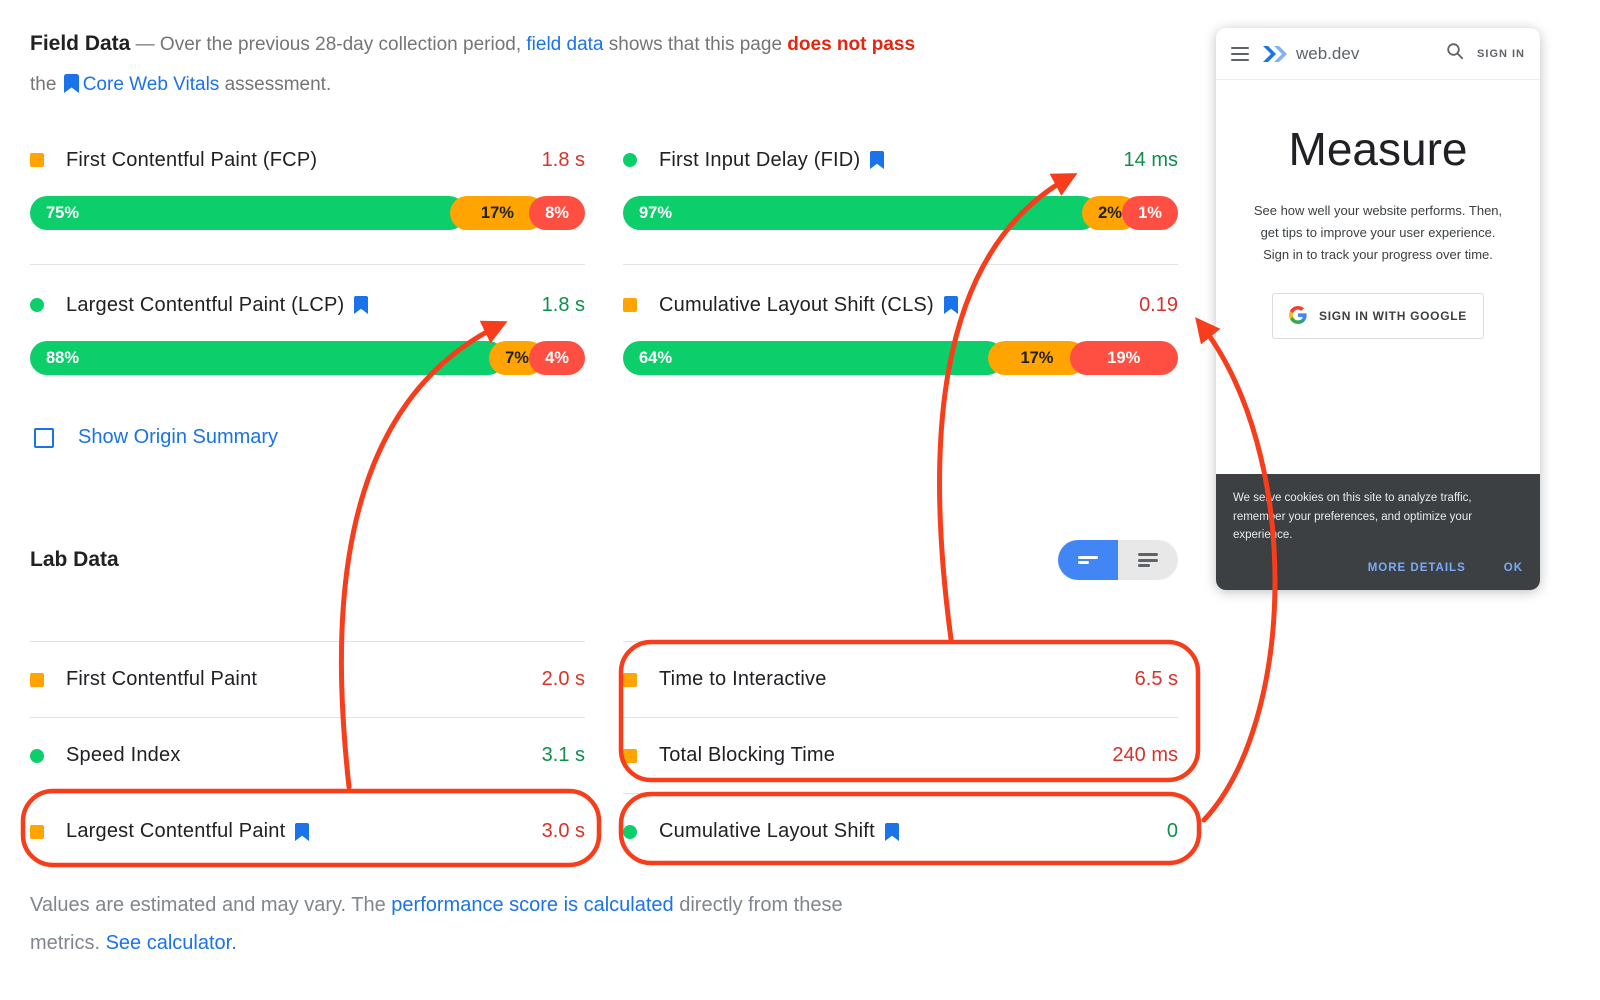  What do you see at coordinates (900, 679) in the screenshot?
I see `lab-metric-lab-tti: Time to Interactive 6.5 s` at bounding box center [900, 679].